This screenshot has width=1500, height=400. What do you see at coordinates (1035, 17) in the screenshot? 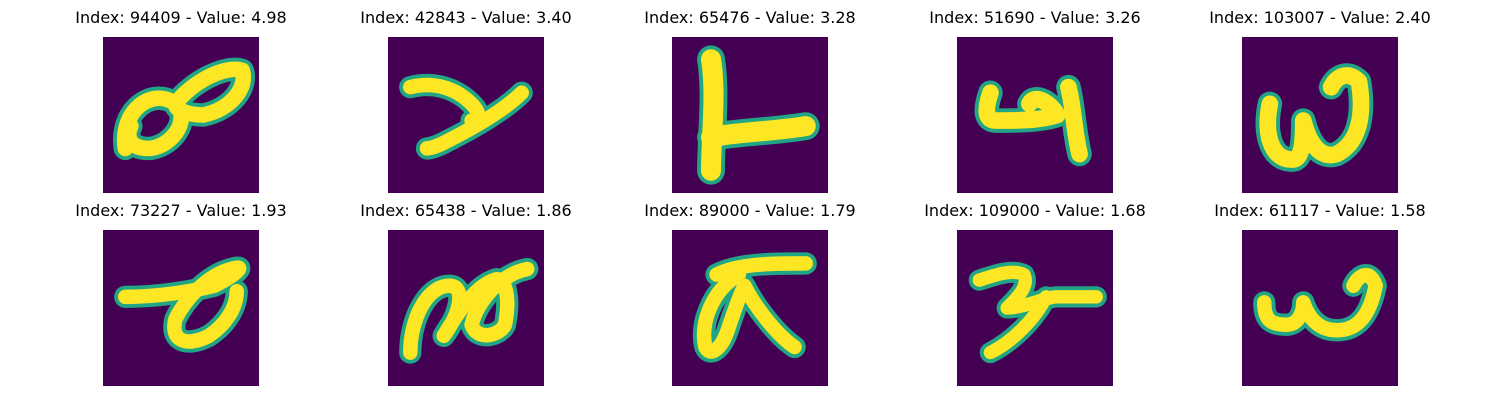
I see `panel-title: Index: 51690 - Value: 3.26` at bounding box center [1035, 17].